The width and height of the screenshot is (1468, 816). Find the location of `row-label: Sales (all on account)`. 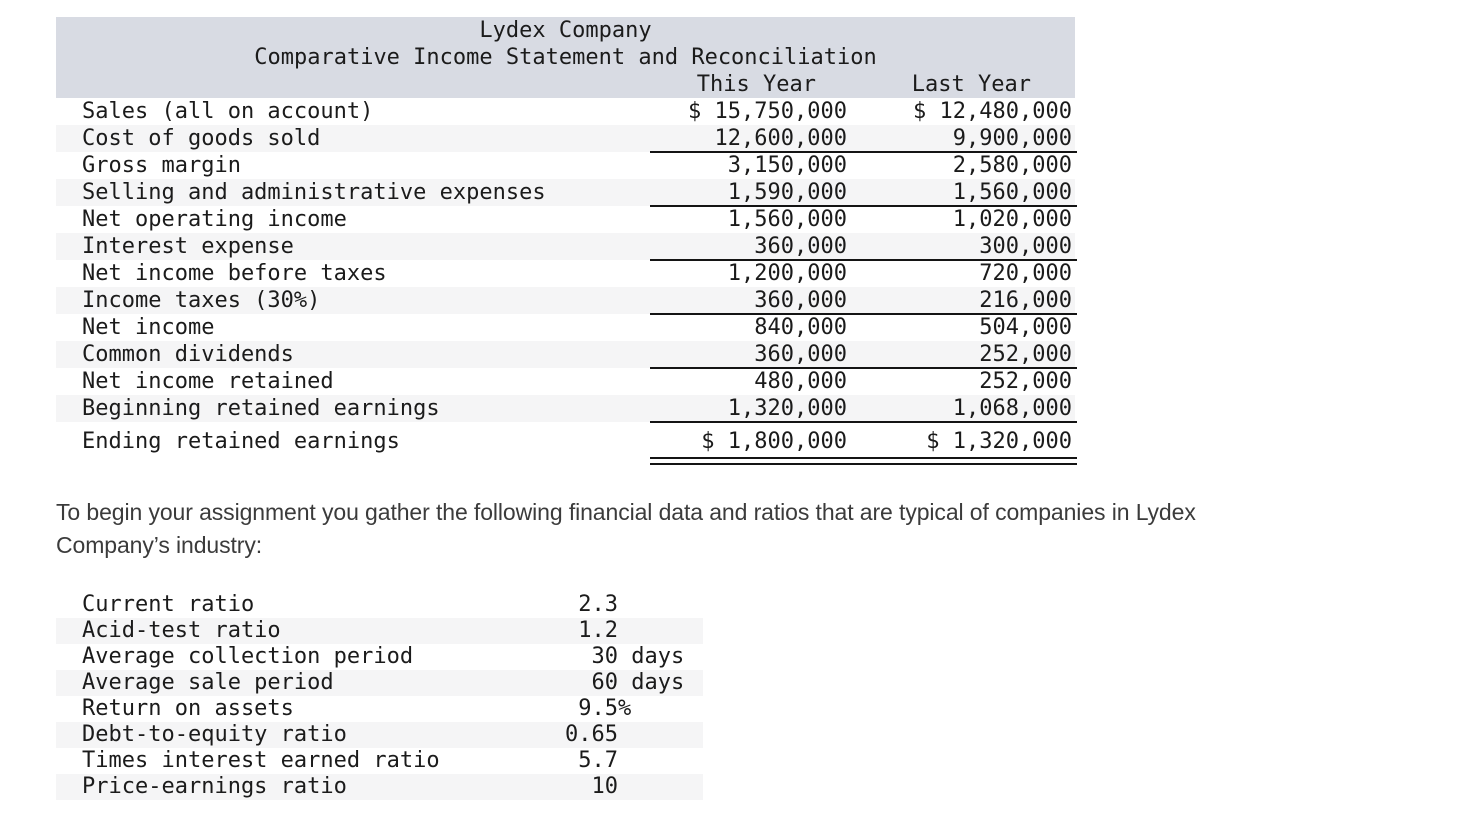

row-label: Sales (all on account) is located at coordinates (228, 111).